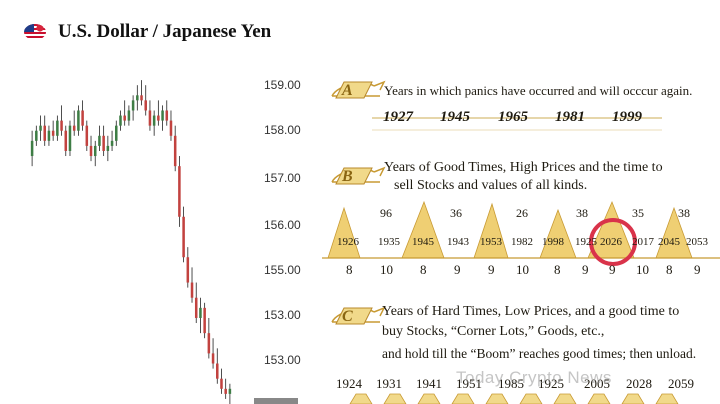  Describe the element at coordinates (639, 383) in the screenshot. I see `row-c-year: 2028` at that location.